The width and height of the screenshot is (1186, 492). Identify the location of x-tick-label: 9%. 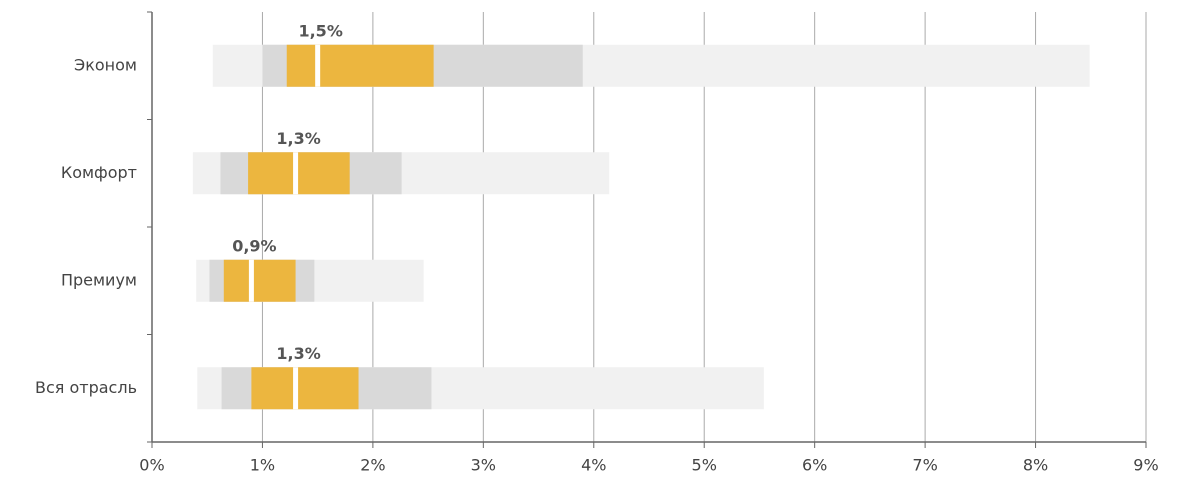
(1145, 465).